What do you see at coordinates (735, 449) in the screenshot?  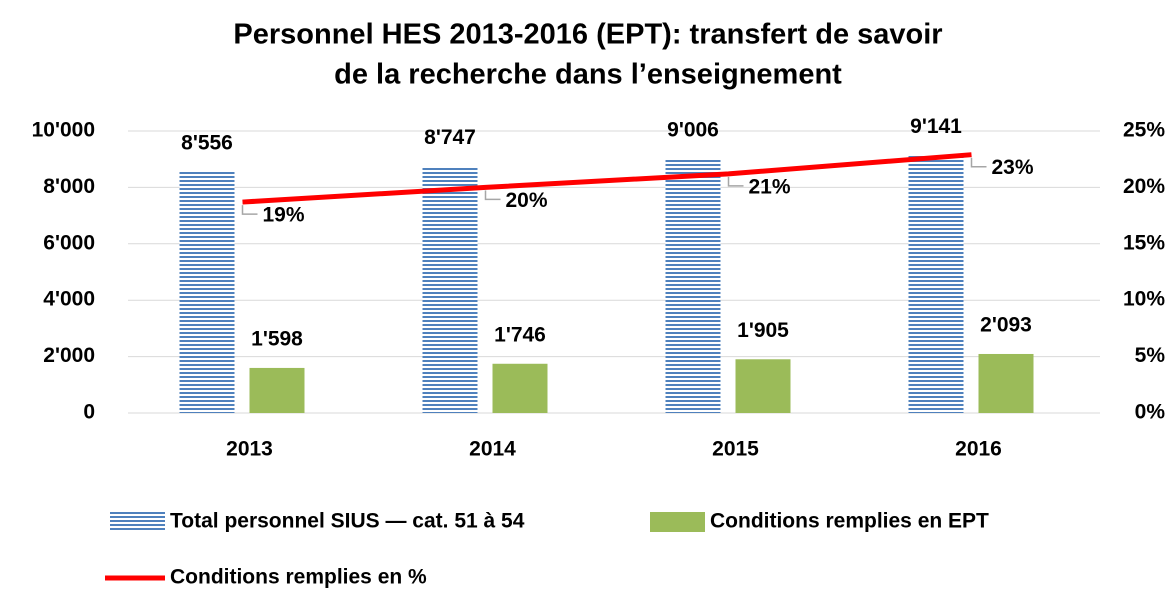 I see `x-tick-label: 2015` at bounding box center [735, 449].